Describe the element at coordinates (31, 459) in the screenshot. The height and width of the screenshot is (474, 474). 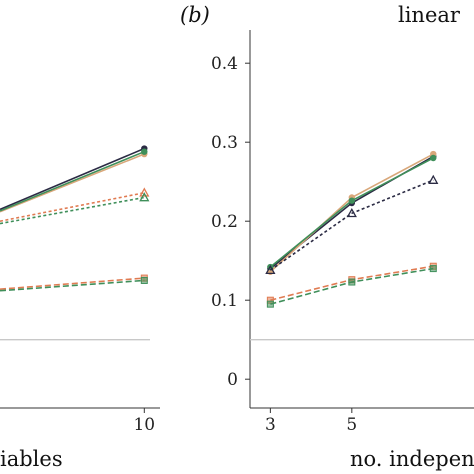
I see `panel-a-x-axis-label: iables` at that location.